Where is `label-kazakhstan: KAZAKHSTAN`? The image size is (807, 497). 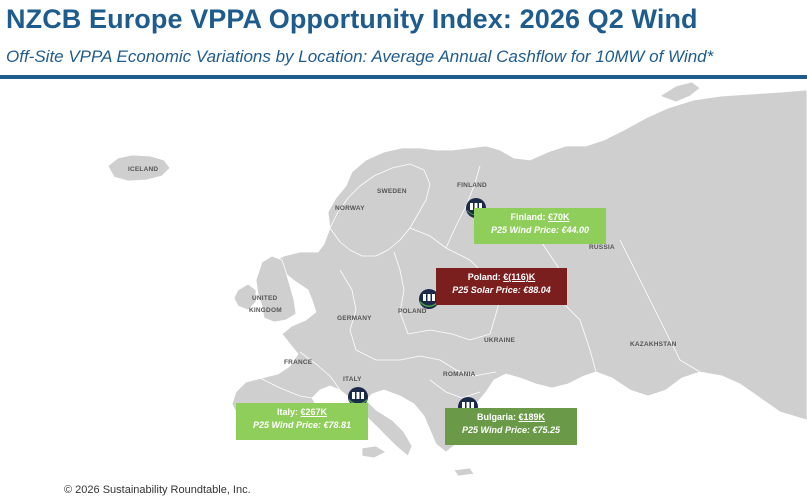
label-kazakhstan: KAZAKHSTAN is located at coordinates (653, 344).